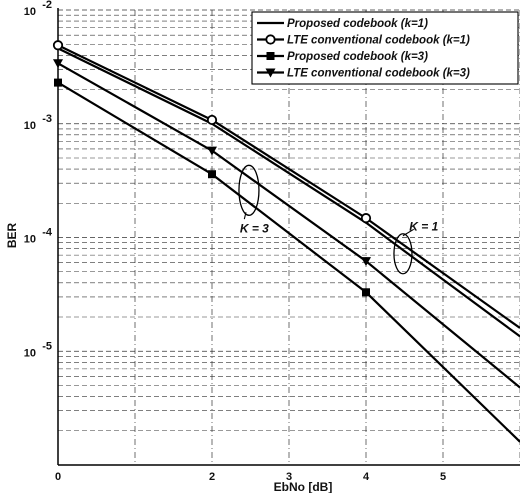 This screenshot has width=520, height=493. I want to click on y-tick-exponent: -4, so click(47, 233).